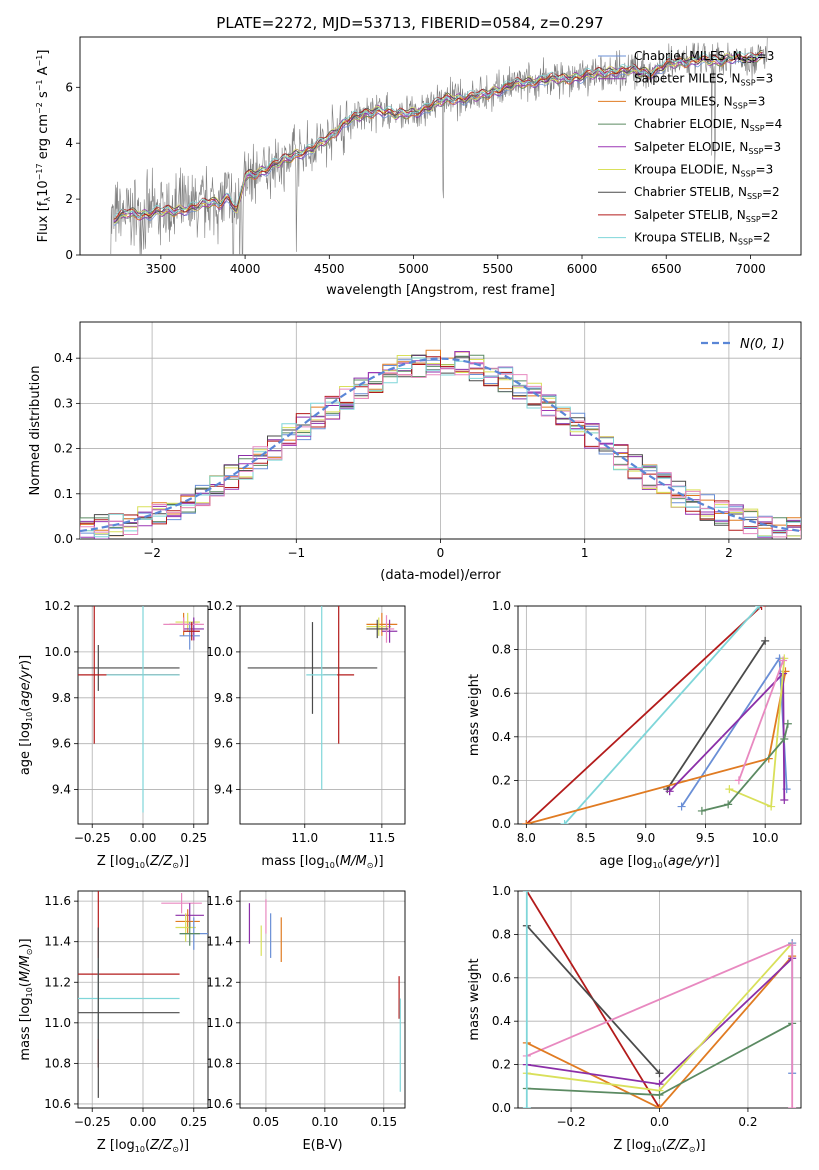 This screenshot has height=1170, width=819. What do you see at coordinates (292, 861) in the screenshot?
I see `label-part: mass [log` at bounding box center [292, 861].